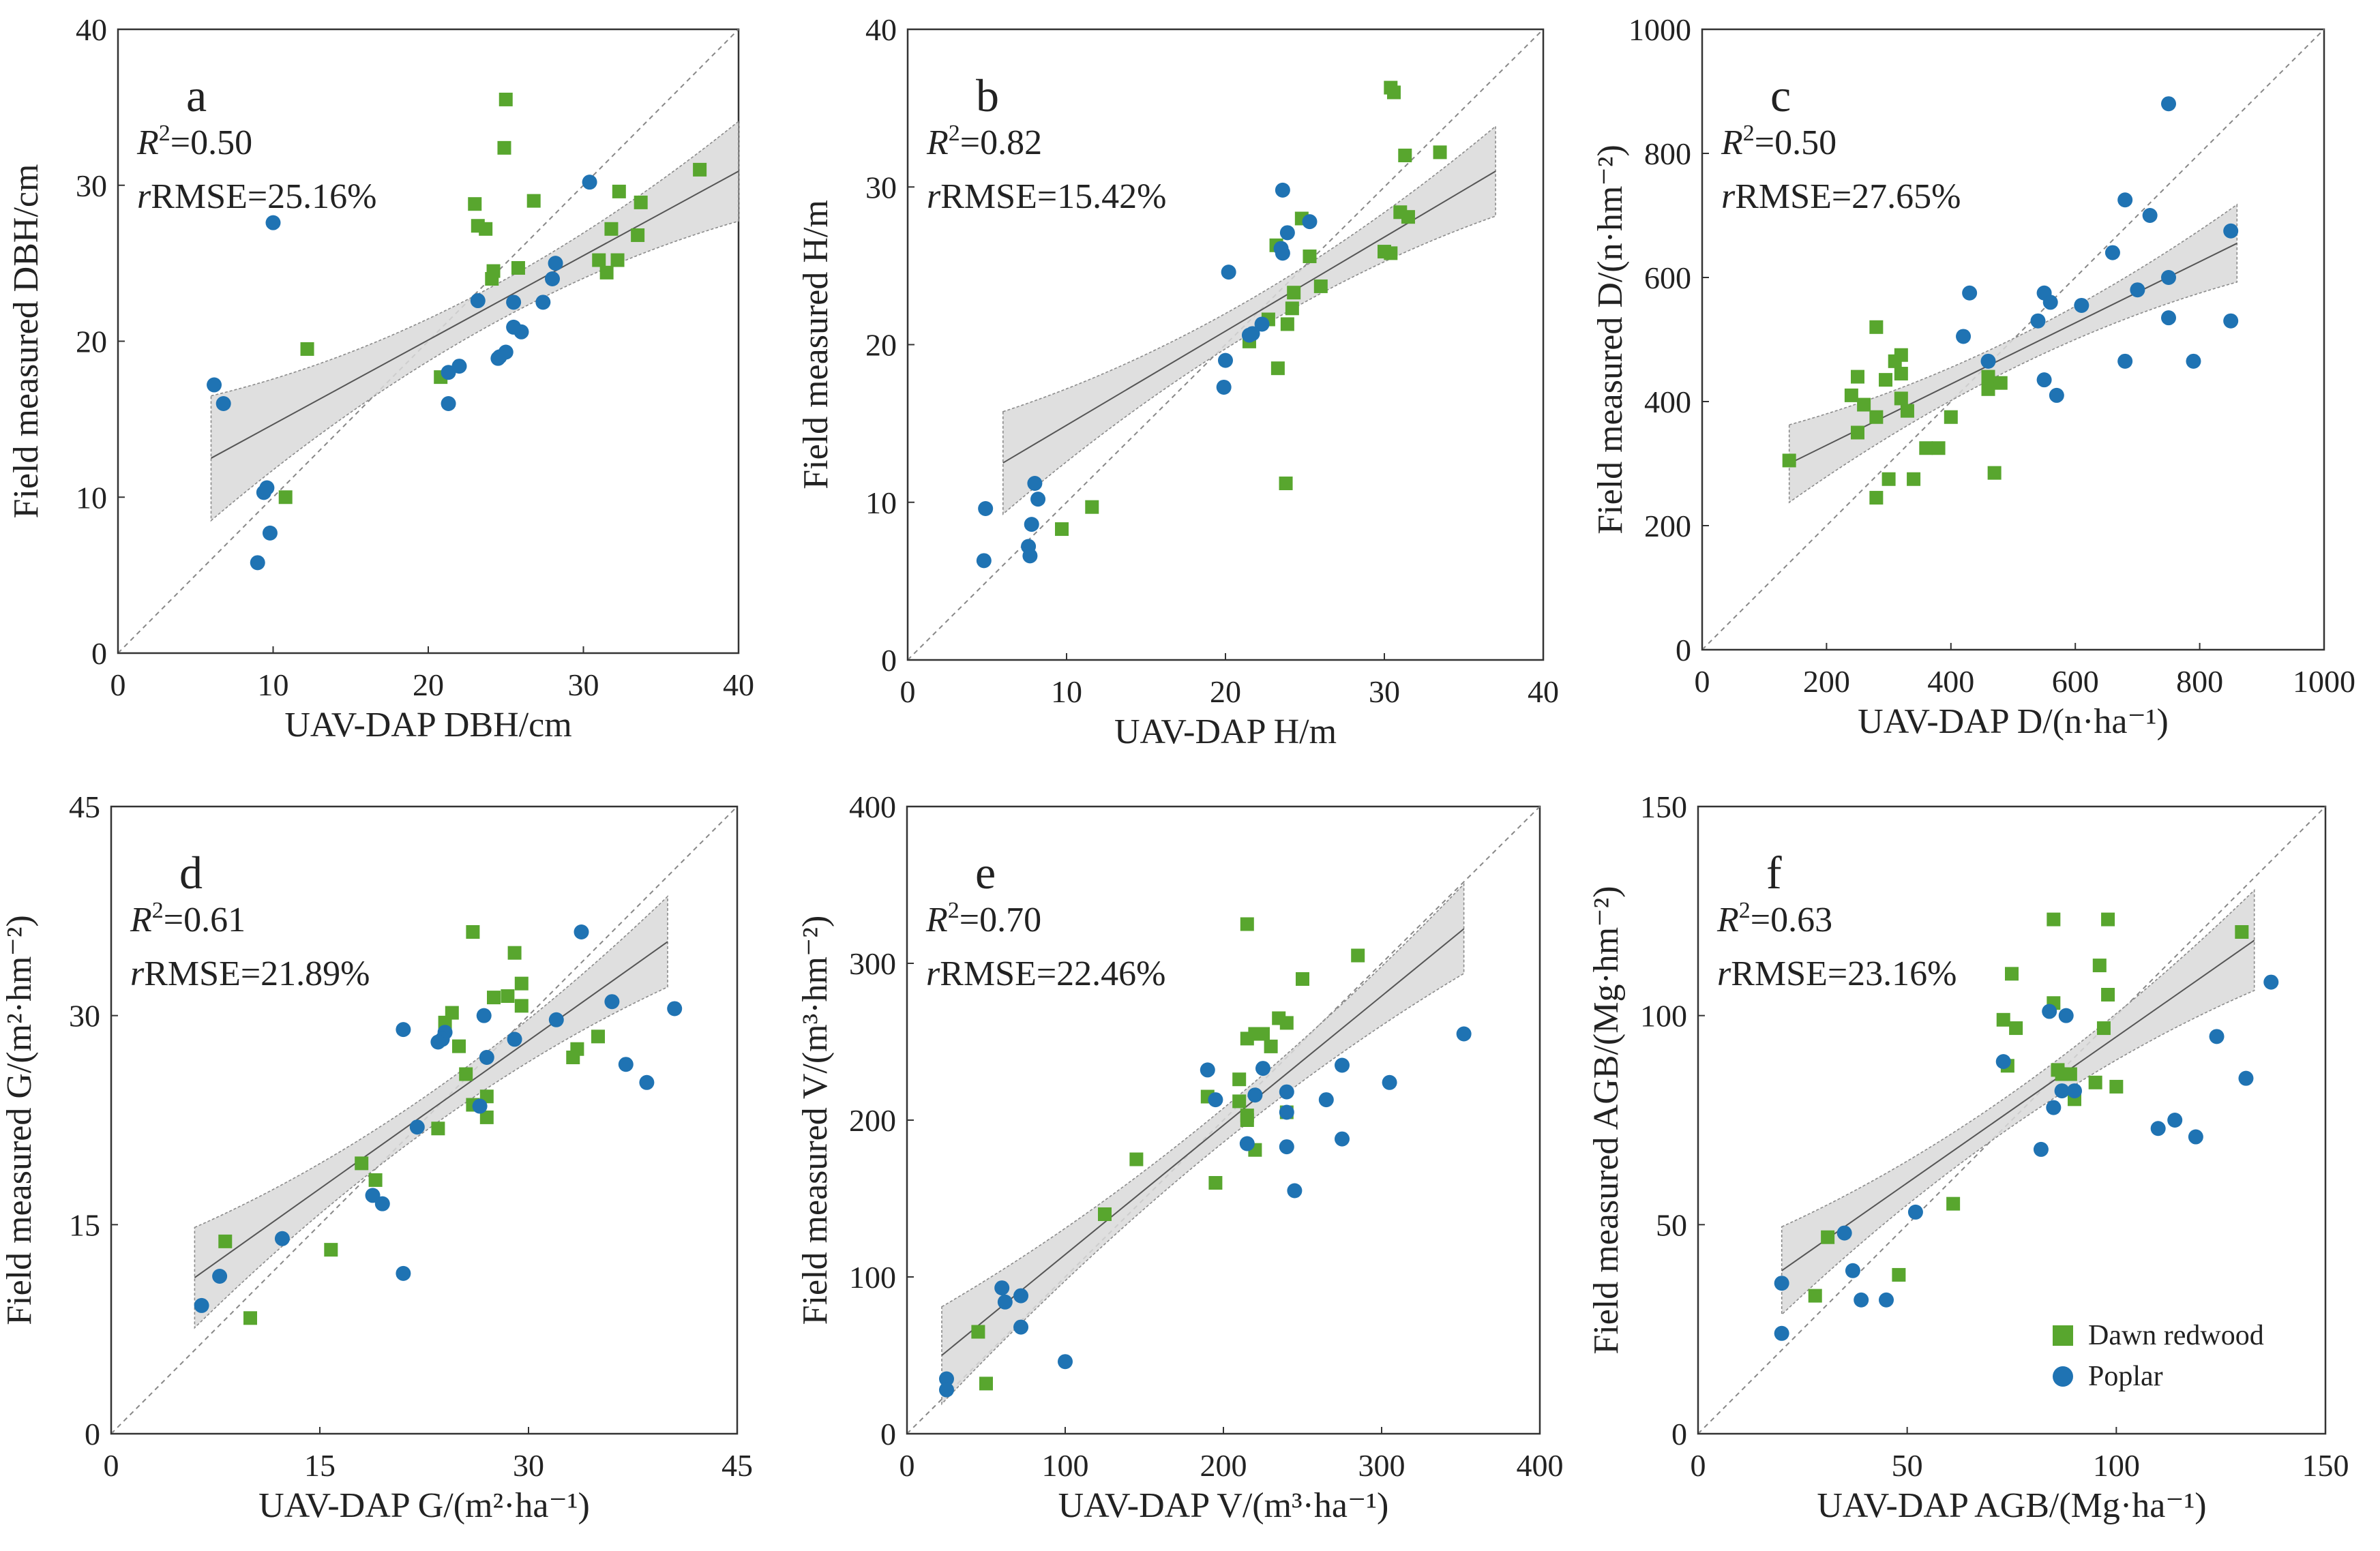 The image size is (2380, 1551). What do you see at coordinates (84, 1224) in the screenshot?
I see `y-tick-label: 15` at bounding box center [84, 1224].